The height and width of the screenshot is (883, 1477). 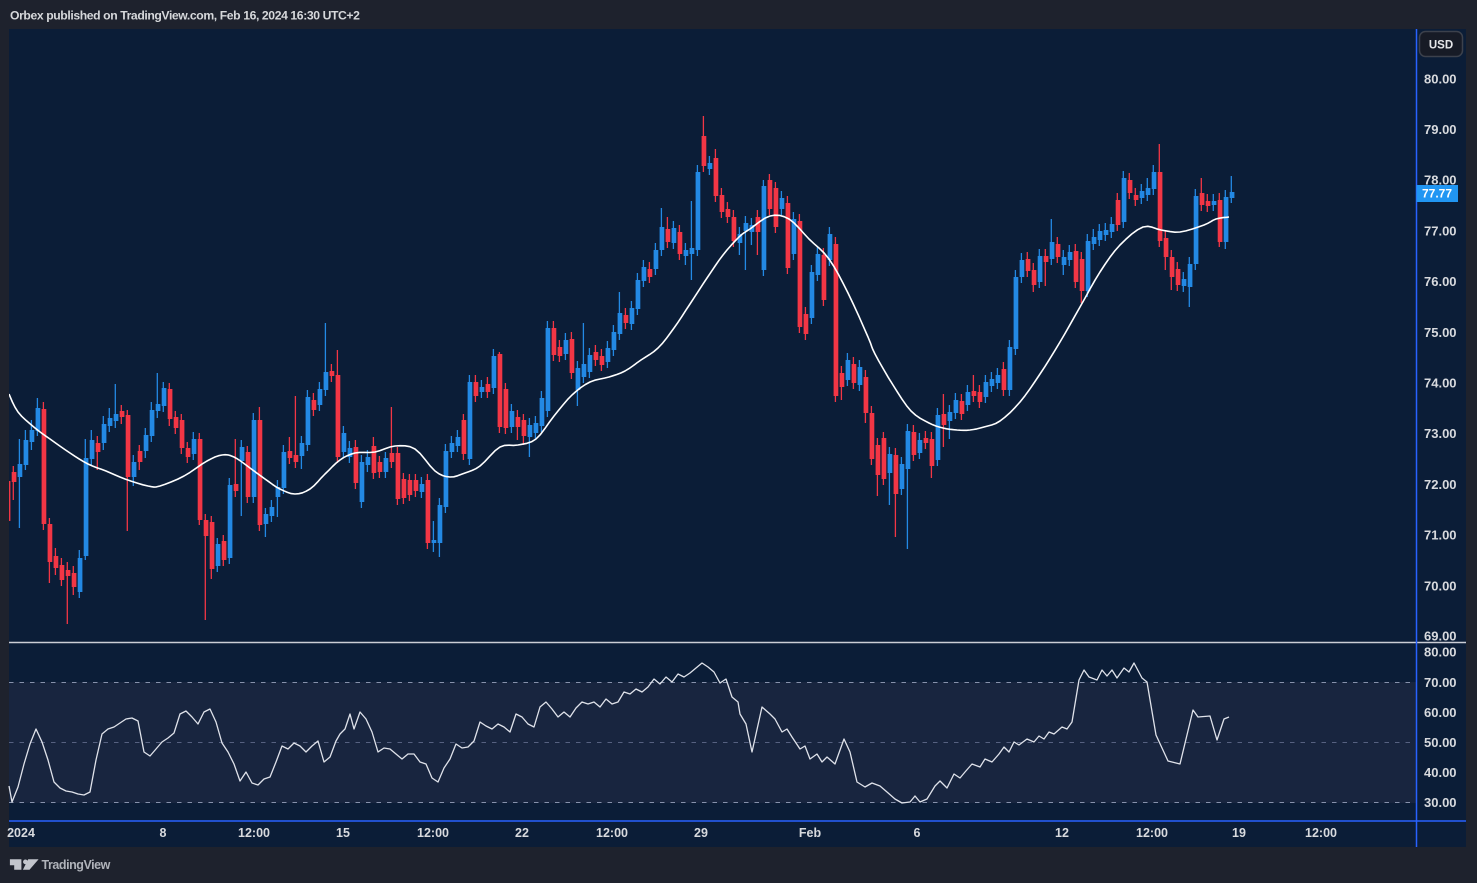 I want to click on svg-text: TradingView, so click(x=76, y=865).